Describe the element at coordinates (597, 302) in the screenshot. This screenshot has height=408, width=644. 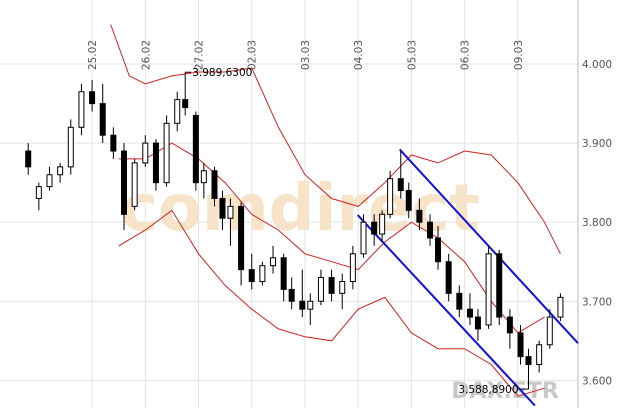
I see `y-tick-label: 3.700` at that location.